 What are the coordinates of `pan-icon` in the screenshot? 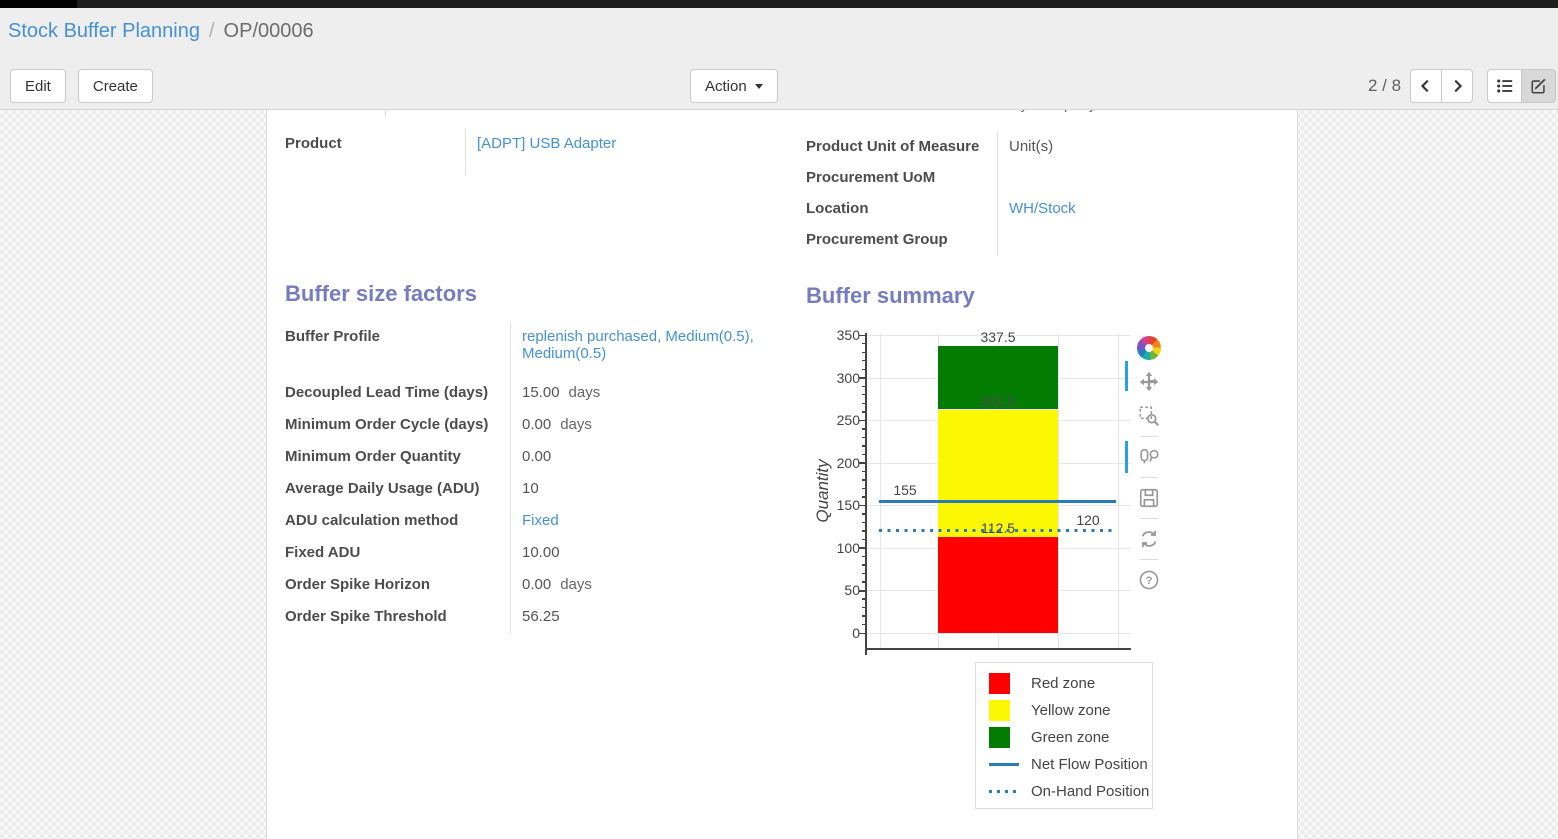 It's located at (1149, 382).